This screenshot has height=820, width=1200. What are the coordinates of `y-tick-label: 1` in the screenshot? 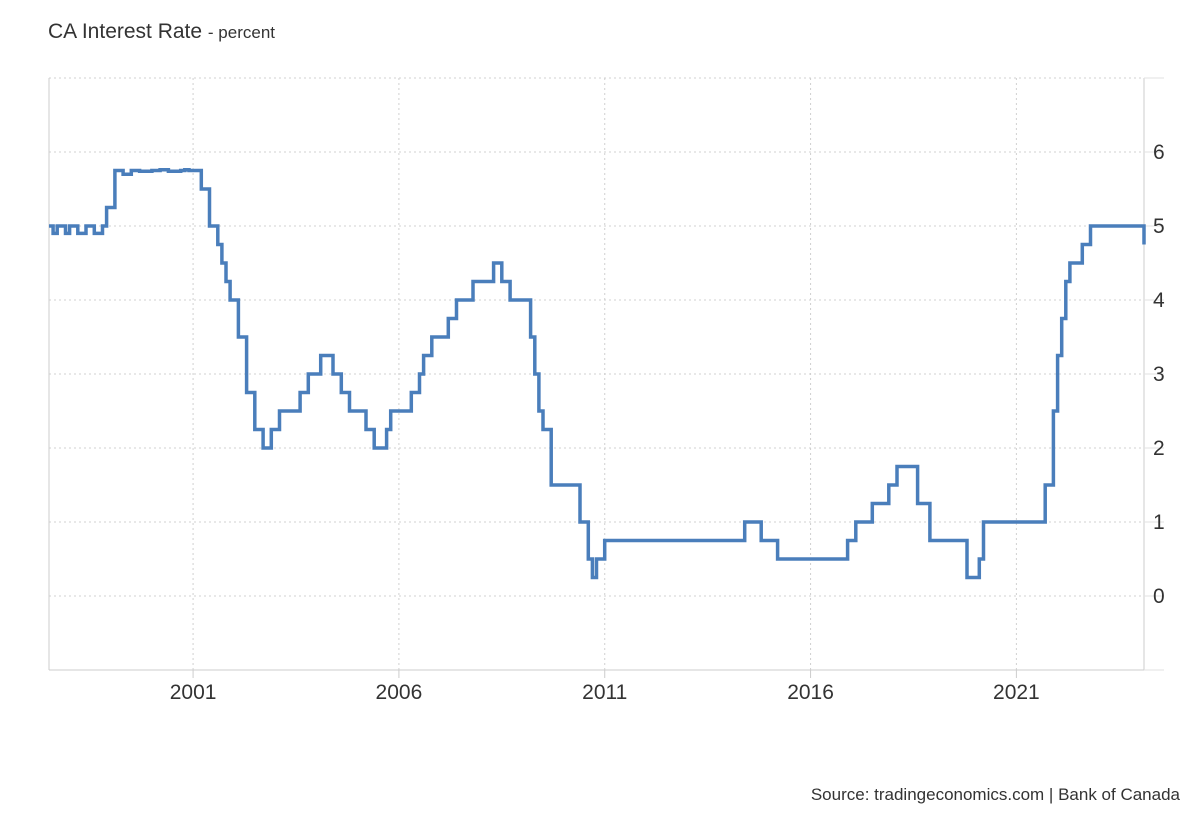 It's located at (1159, 522).